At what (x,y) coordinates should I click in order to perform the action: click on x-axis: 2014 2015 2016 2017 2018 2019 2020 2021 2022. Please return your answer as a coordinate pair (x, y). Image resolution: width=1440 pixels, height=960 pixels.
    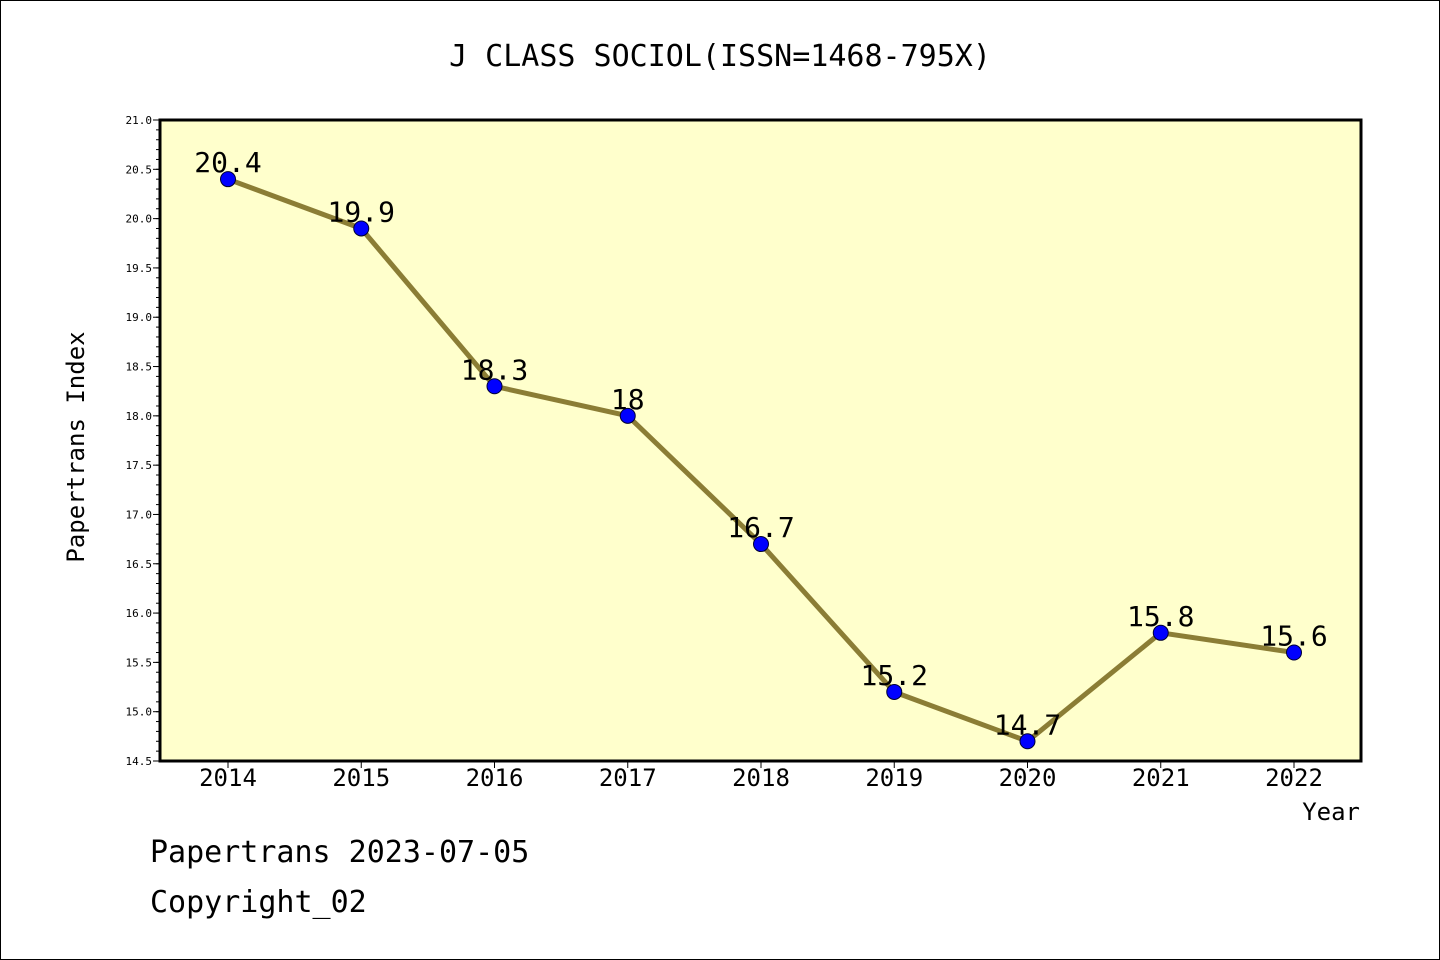
    Looking at the image, I should click on (761, 776).